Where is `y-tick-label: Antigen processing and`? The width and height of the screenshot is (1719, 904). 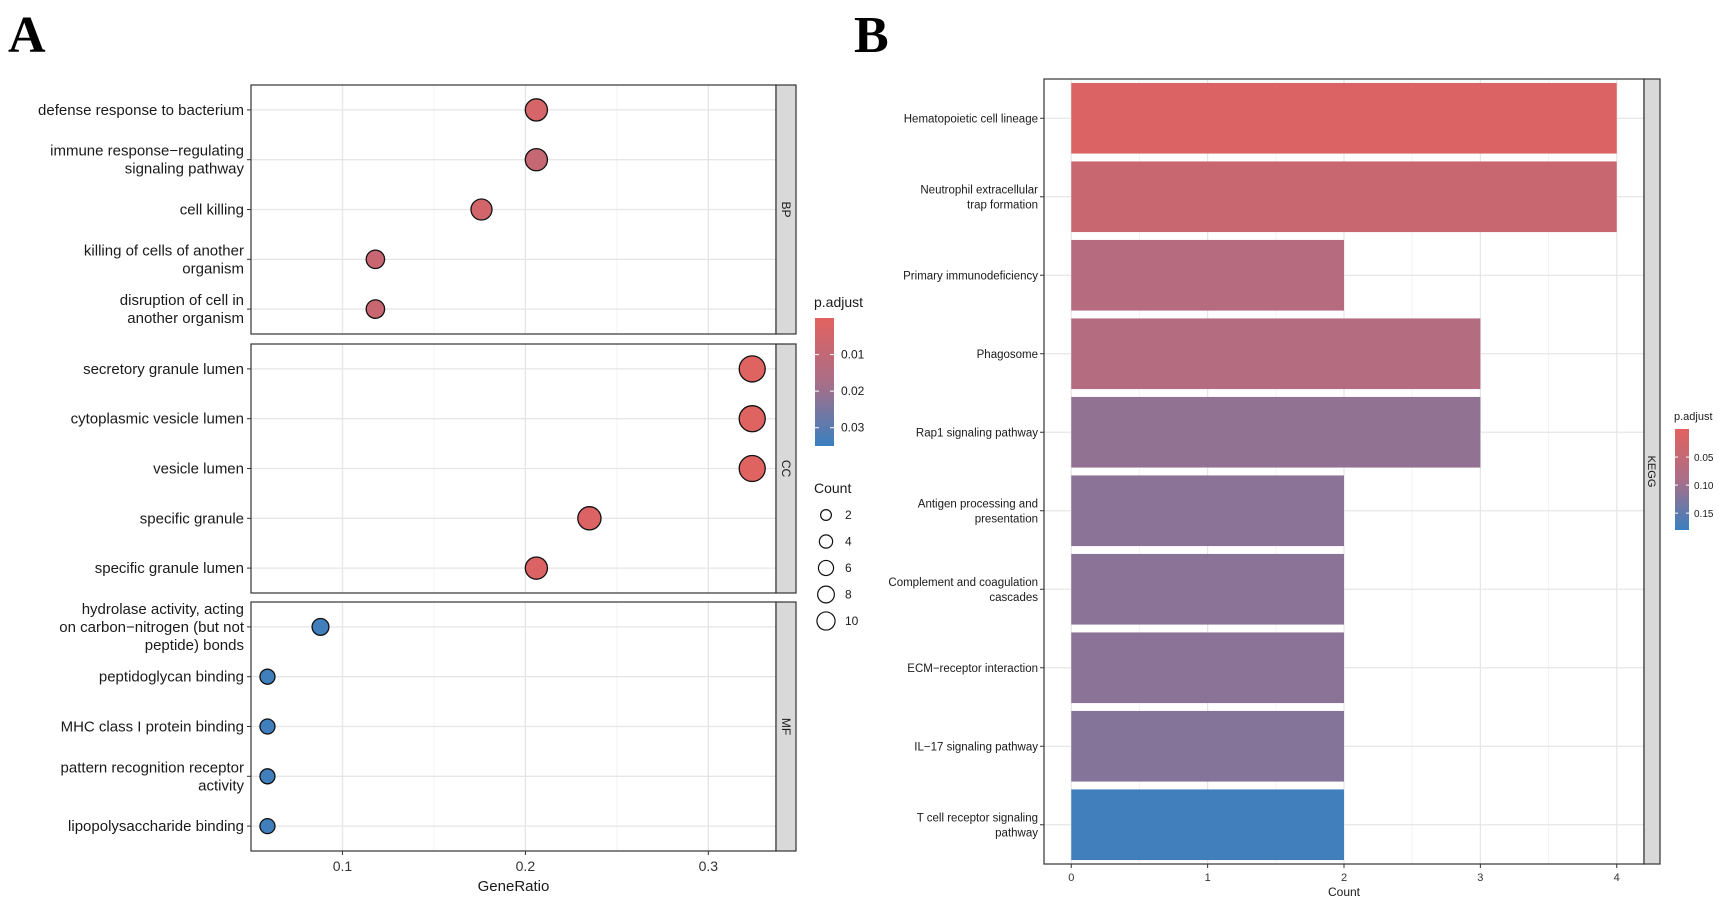
y-tick-label: Antigen processing and is located at coordinates (978, 504).